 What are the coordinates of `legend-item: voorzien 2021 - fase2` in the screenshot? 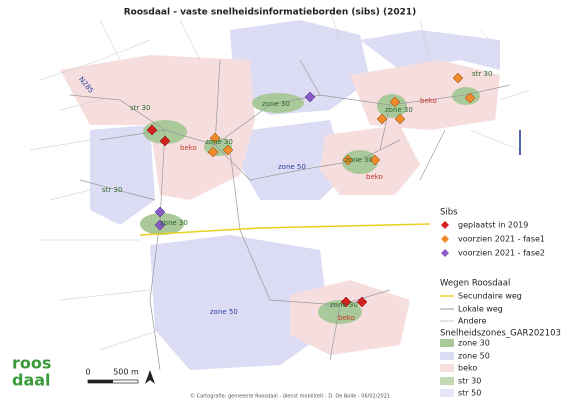 It's located at (501, 253).